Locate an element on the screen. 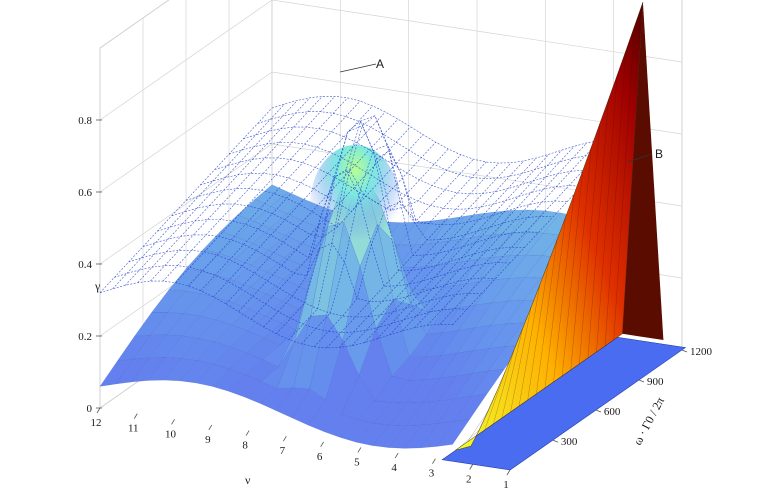 This screenshot has width=766, height=504. z-tick-label: 0.4 is located at coordinates (85, 265).